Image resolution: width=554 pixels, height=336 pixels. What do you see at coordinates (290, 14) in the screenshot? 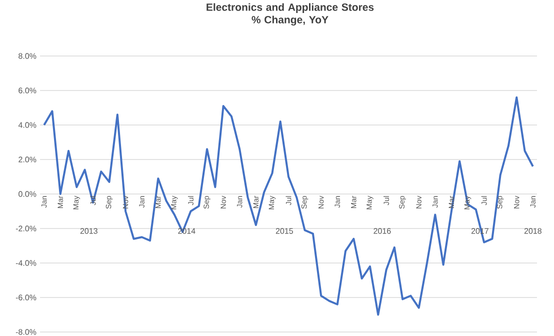
I see `chart-title: Electronics and Appliance Stores % Change, YoY` at bounding box center [290, 14].